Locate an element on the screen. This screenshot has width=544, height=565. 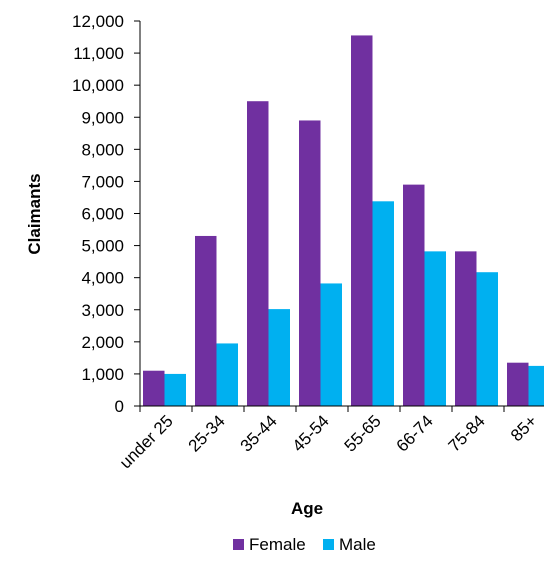
x-tick-label: 75-84 is located at coordinates (467, 433).